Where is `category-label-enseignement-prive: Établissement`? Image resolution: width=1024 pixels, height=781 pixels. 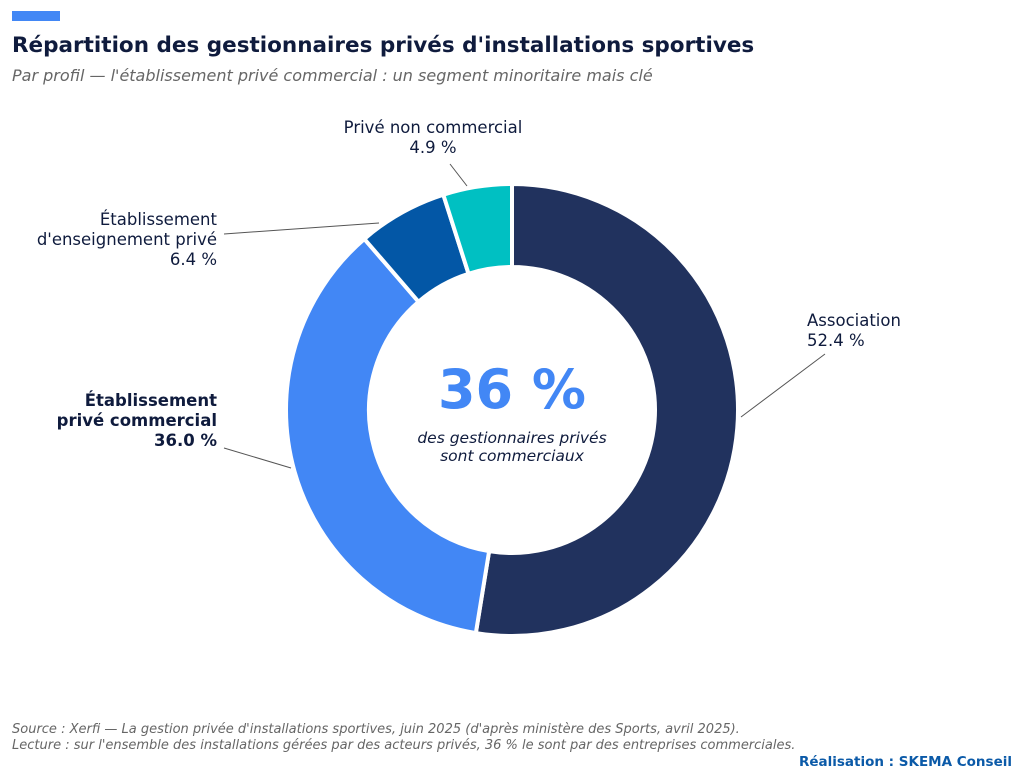
category-label-enseignement-prive: Établissement is located at coordinates (159, 219).